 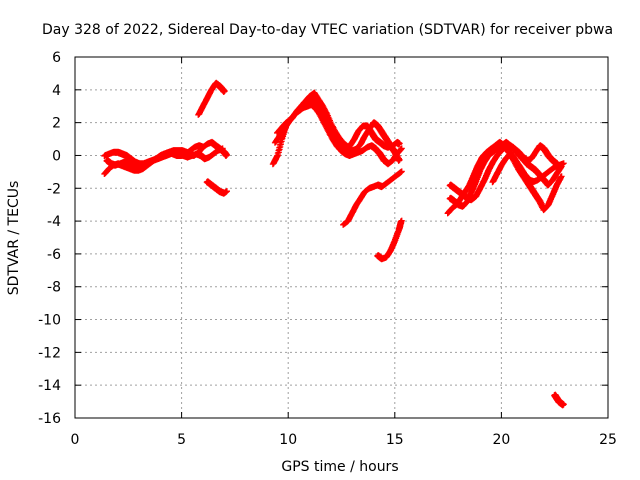 I want to click on series-arc-1e, so click(x=216, y=187).